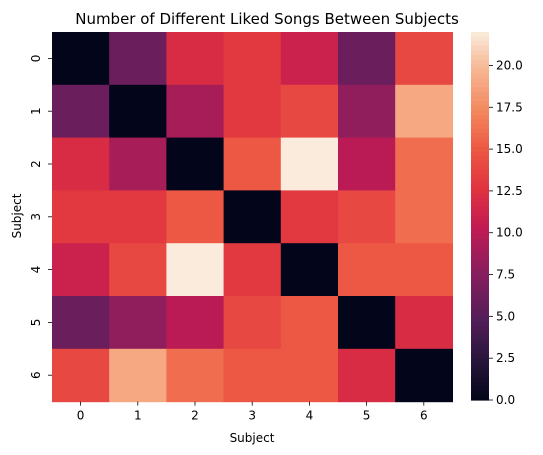 The width and height of the screenshot is (543, 455). What do you see at coordinates (310, 416) in the screenshot?
I see `x-tick-label: 4` at bounding box center [310, 416].